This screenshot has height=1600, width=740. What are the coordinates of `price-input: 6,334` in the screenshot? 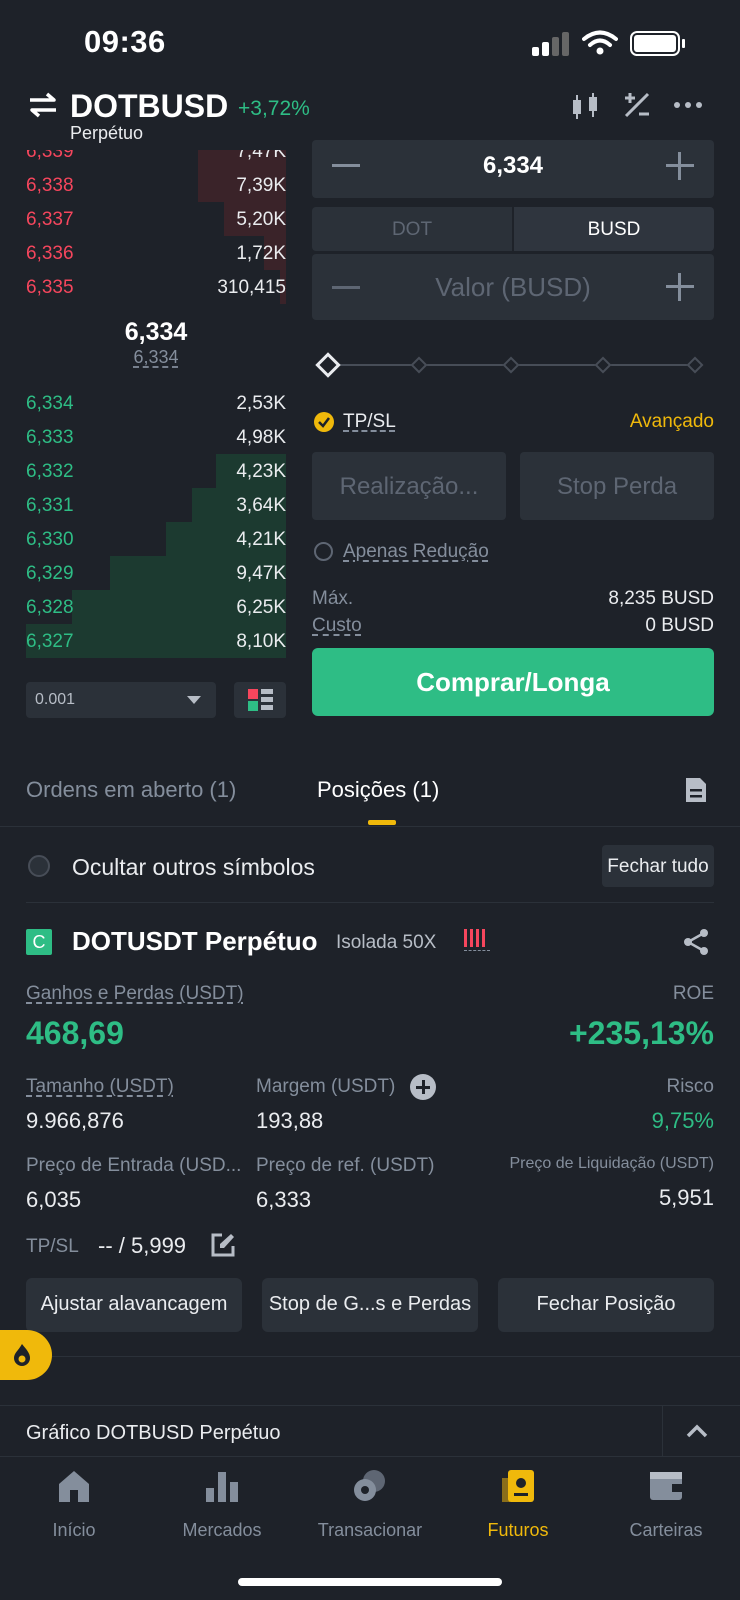 It's located at (513, 169).